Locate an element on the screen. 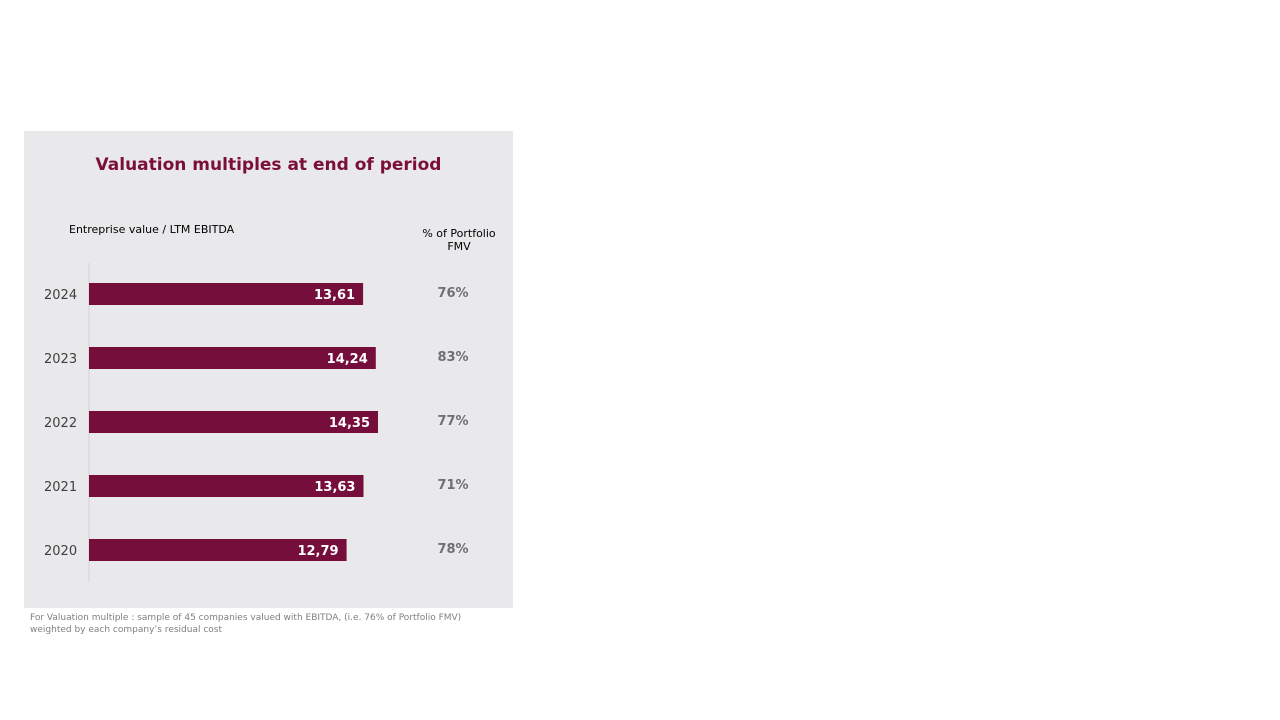 The height and width of the screenshot is (720, 1280). portfolio-pct-label: 78% is located at coordinates (452, 549).